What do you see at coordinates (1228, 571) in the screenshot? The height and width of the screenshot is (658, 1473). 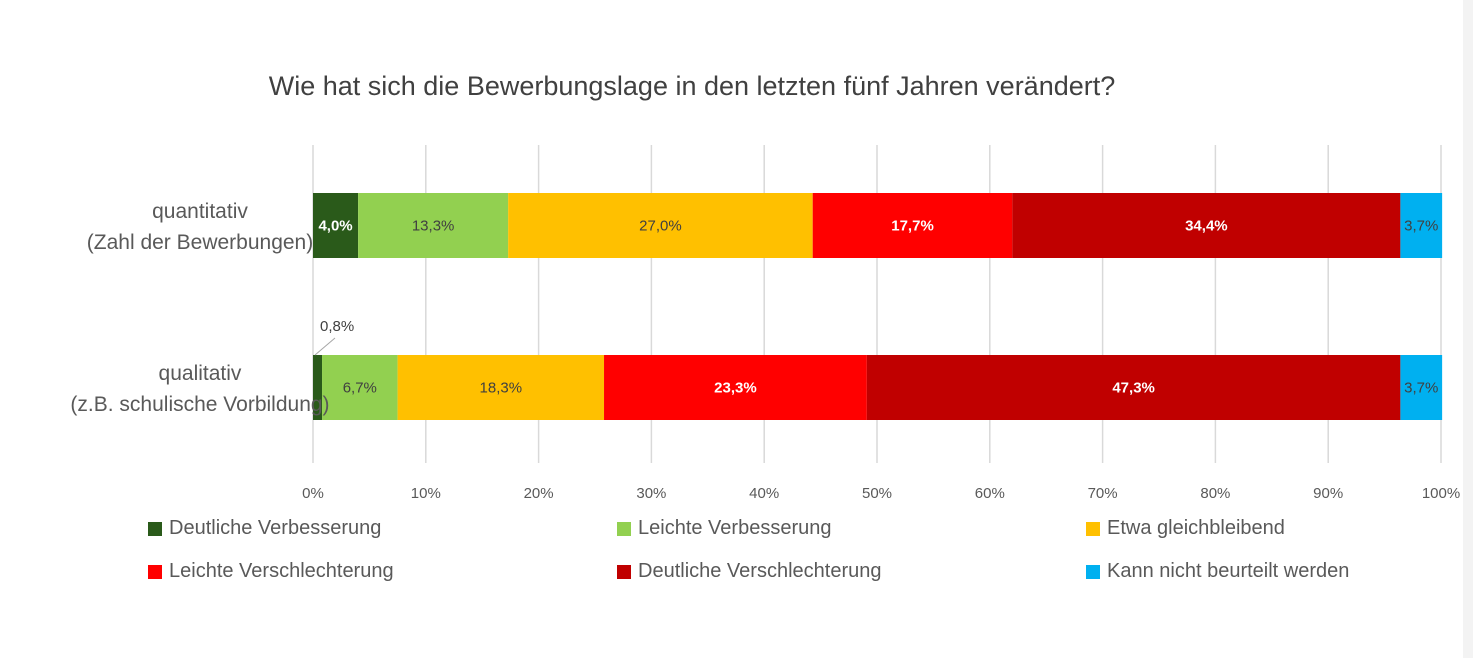 I see `legend-label: Kann nicht beurteilt werden` at bounding box center [1228, 571].